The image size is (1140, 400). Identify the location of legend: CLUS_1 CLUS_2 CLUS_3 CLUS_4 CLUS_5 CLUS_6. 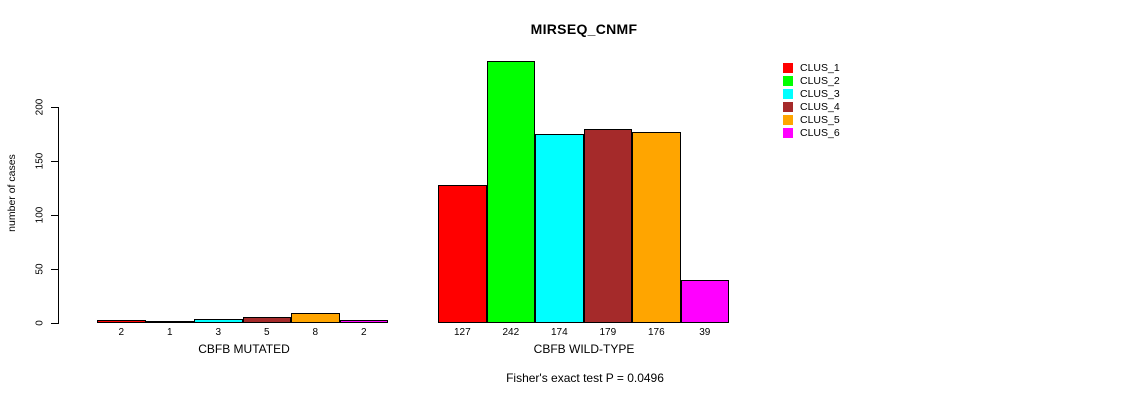
(811, 100).